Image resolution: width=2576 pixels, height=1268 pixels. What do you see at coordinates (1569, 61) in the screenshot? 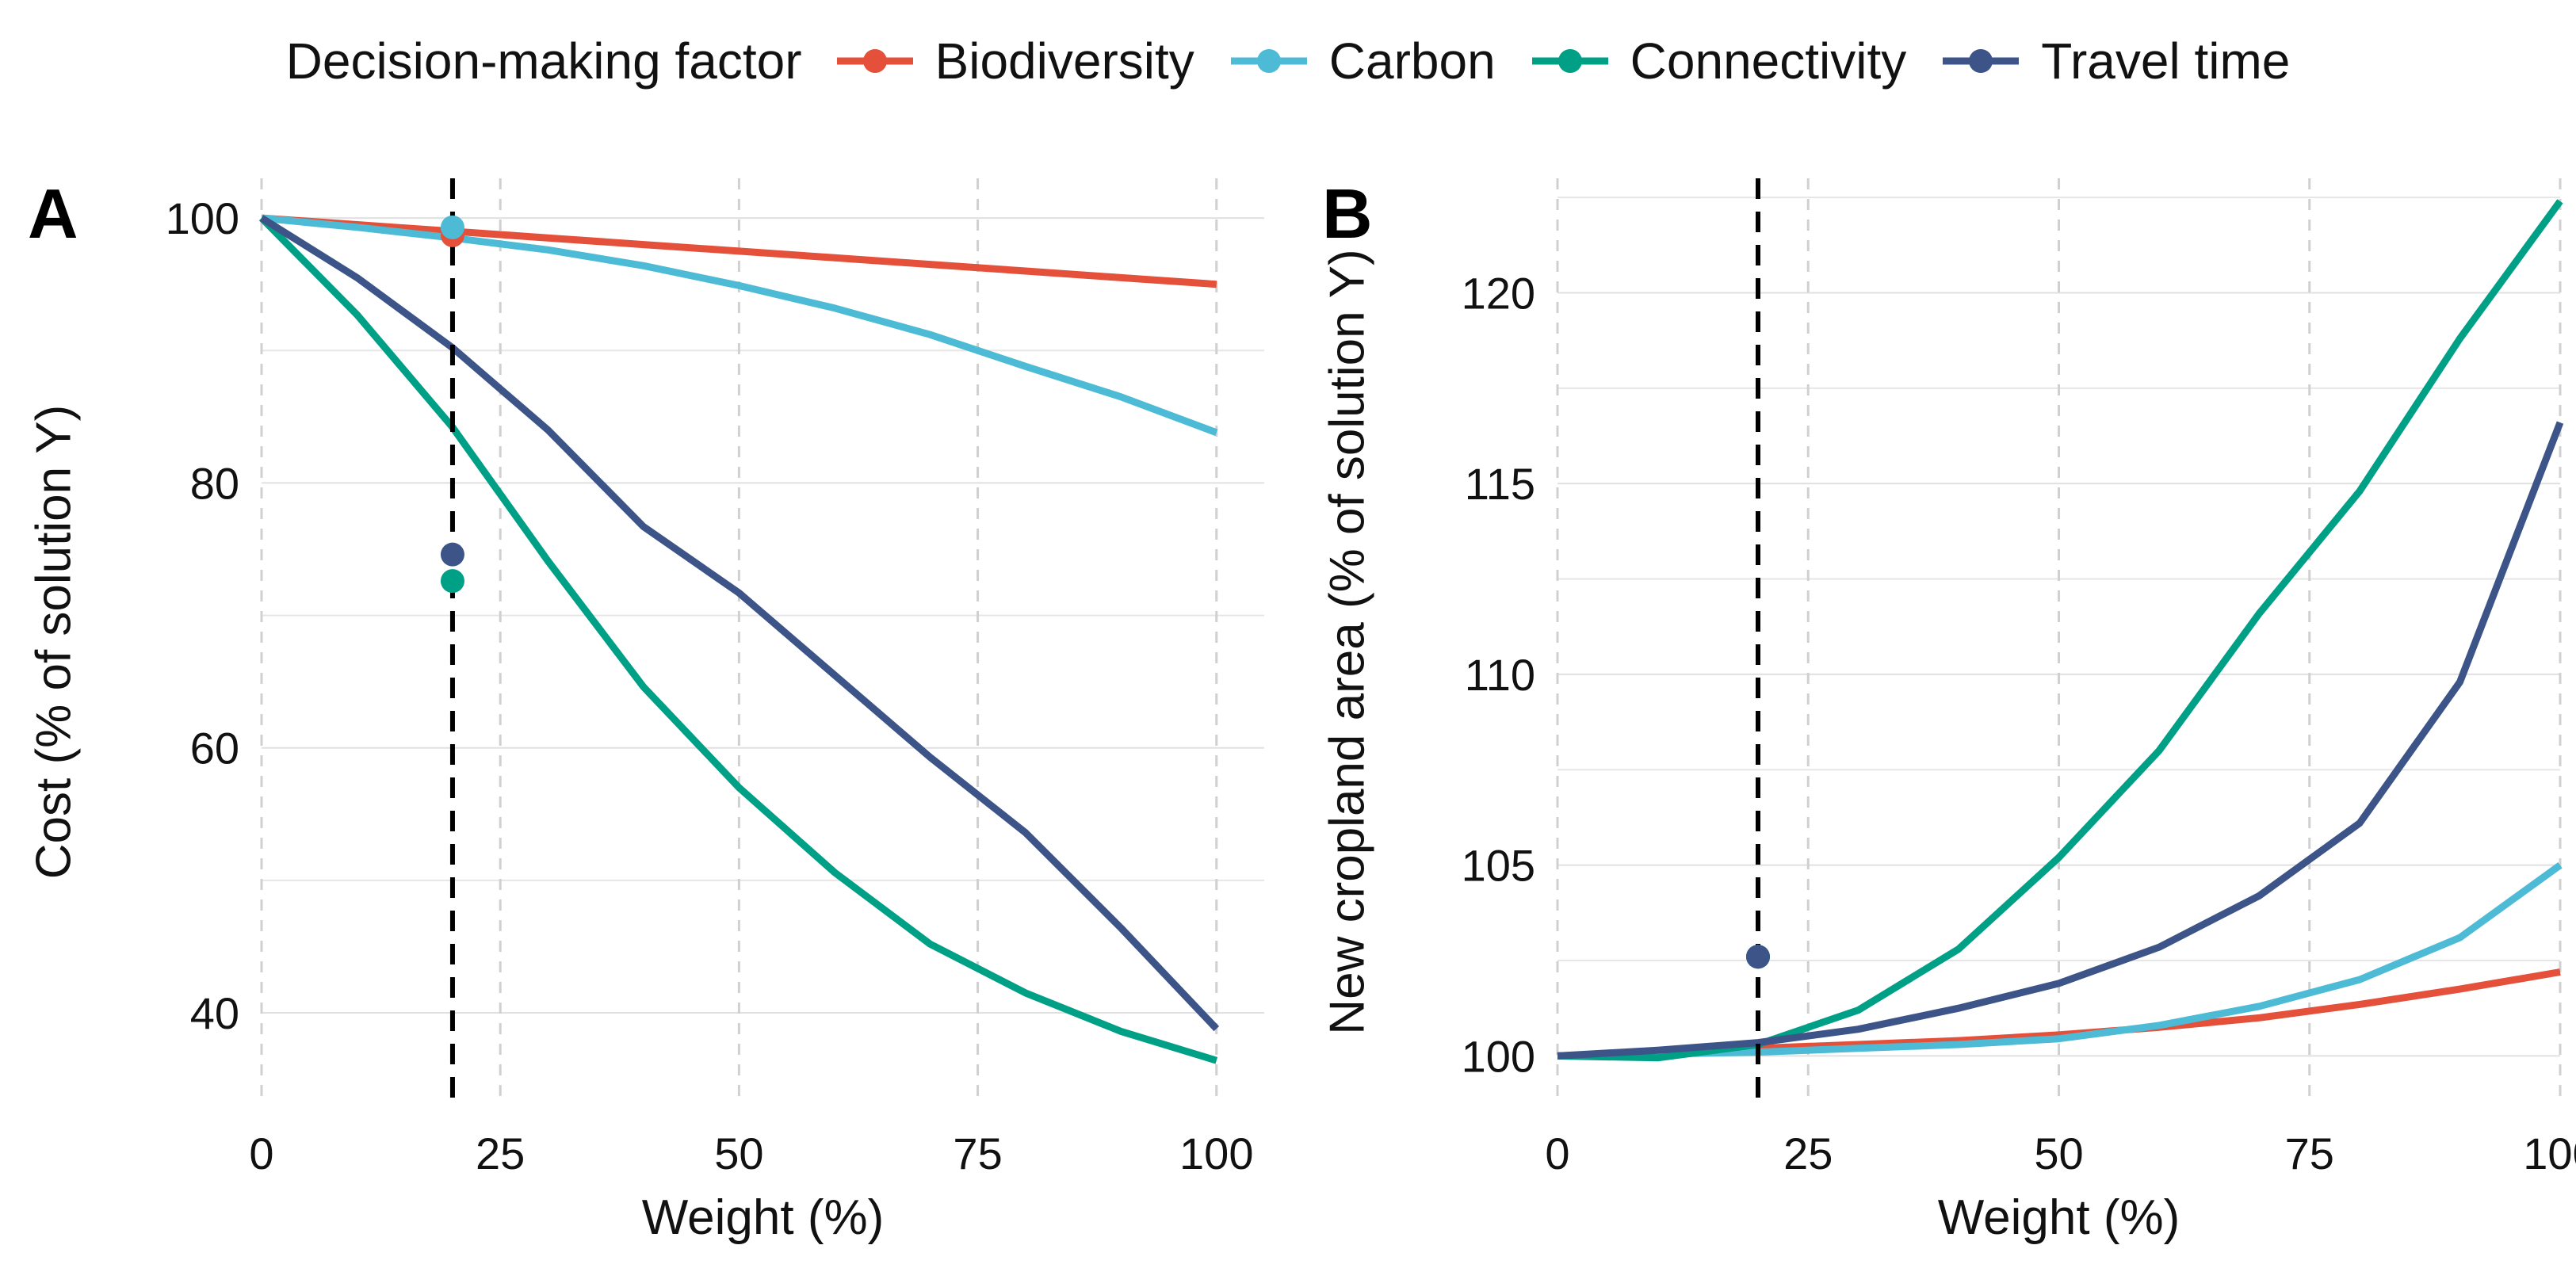
I see `legend-key-connectivity` at bounding box center [1569, 61].